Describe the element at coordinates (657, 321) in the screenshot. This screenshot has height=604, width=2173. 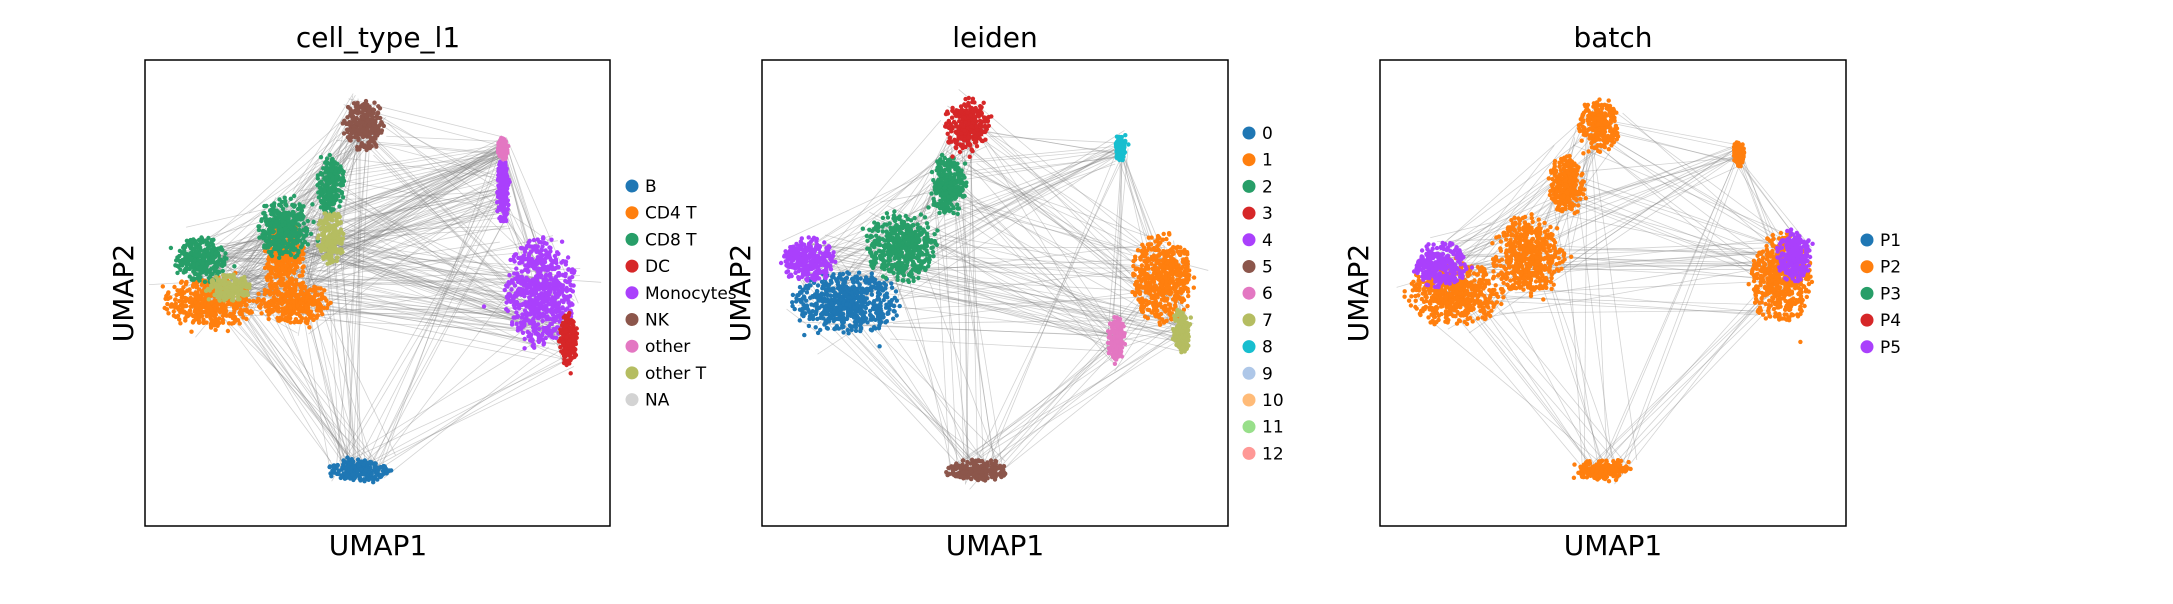
I see `legend-label: NK` at that location.